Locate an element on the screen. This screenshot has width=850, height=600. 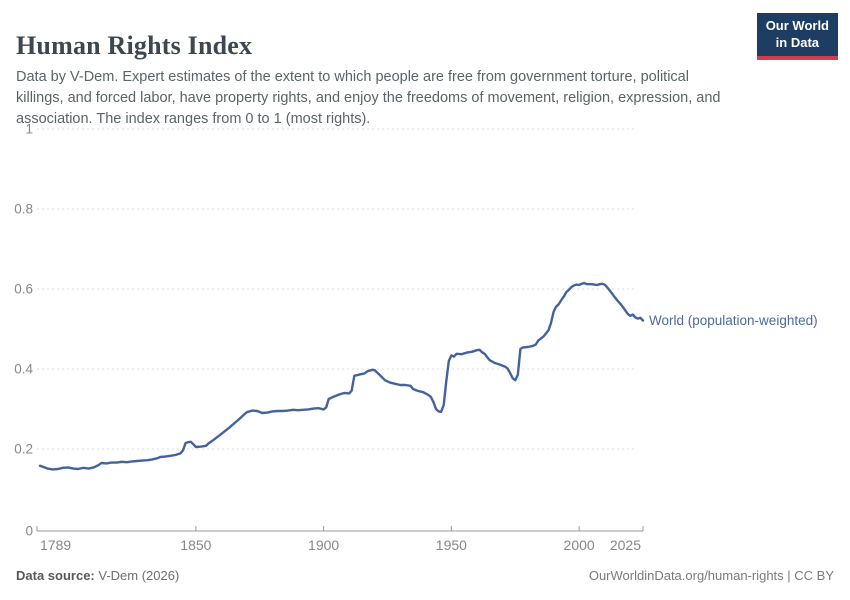
y-tick-label: 0.6 is located at coordinates (23, 289).